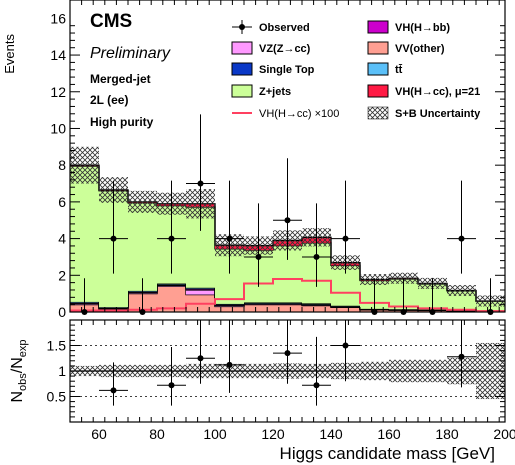  Describe the element at coordinates (19, 370) in the screenshot. I see `ratio-y-axis-label: Nobs/Nexp` at that location.